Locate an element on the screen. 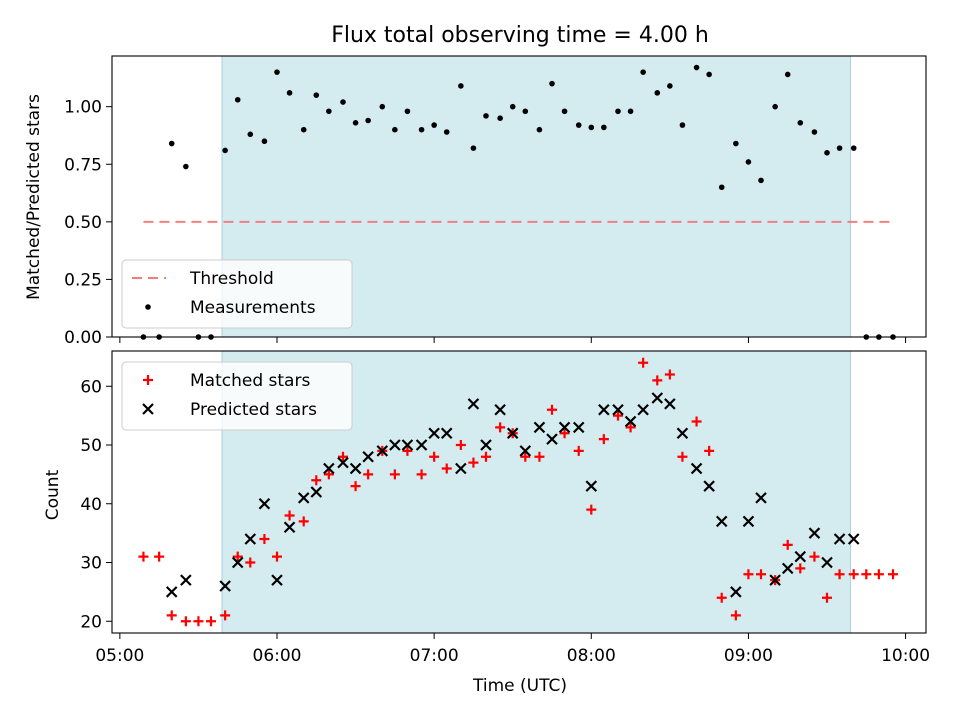 This screenshot has width=960, height=720. x-tick-label: 10:00 is located at coordinates (905, 656).